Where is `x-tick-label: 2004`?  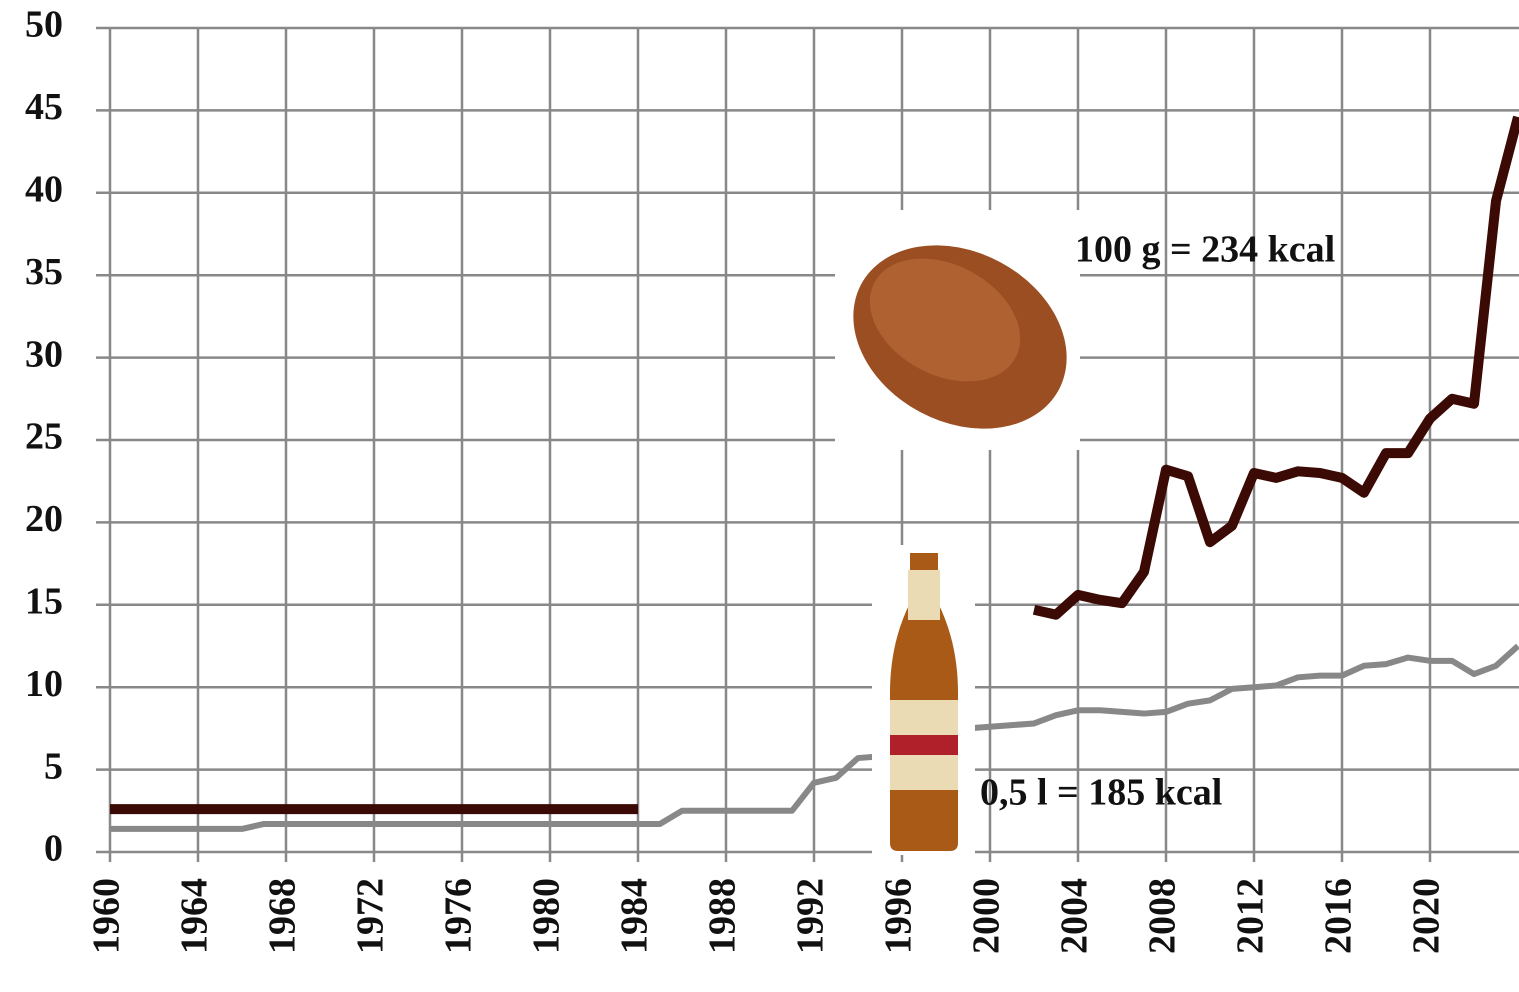 x-tick-label: 2004 is located at coordinates (1075, 916).